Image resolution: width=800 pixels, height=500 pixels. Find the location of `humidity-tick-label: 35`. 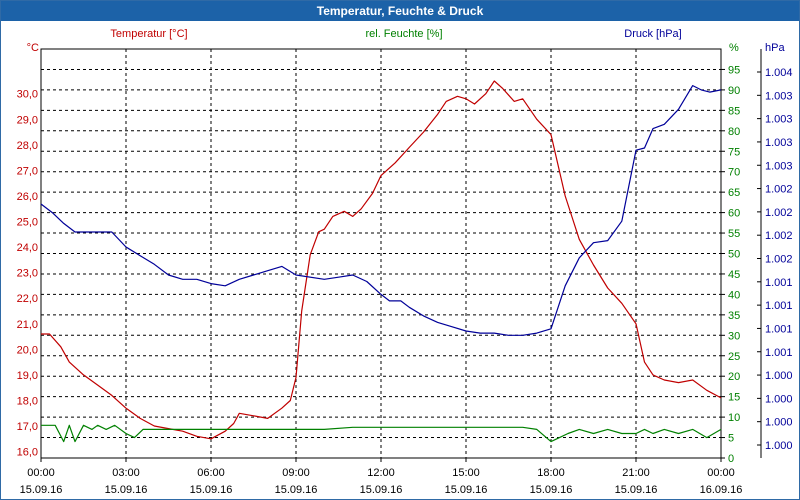

humidity-tick-label: 35 is located at coordinates (734, 316).